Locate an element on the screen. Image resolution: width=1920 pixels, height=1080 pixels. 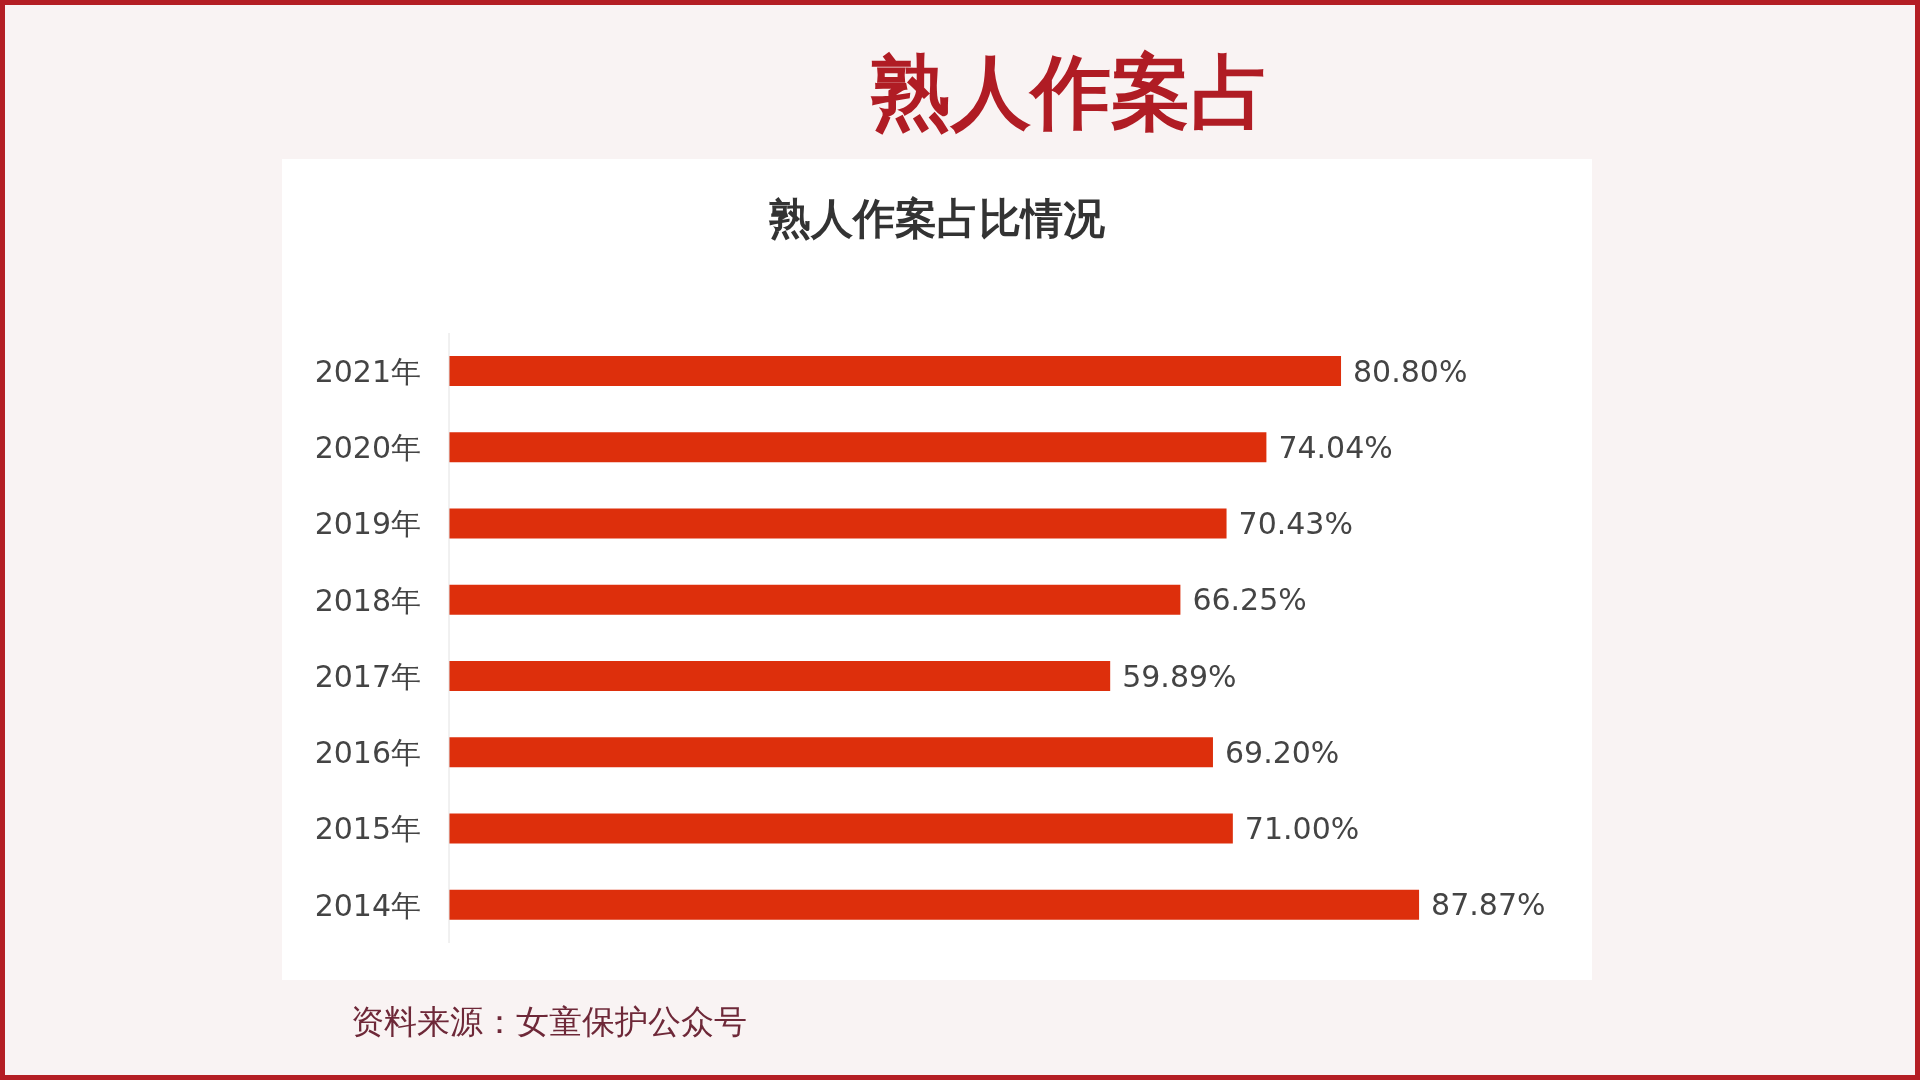
y-tick-label: 2017年 is located at coordinates (367, 676).